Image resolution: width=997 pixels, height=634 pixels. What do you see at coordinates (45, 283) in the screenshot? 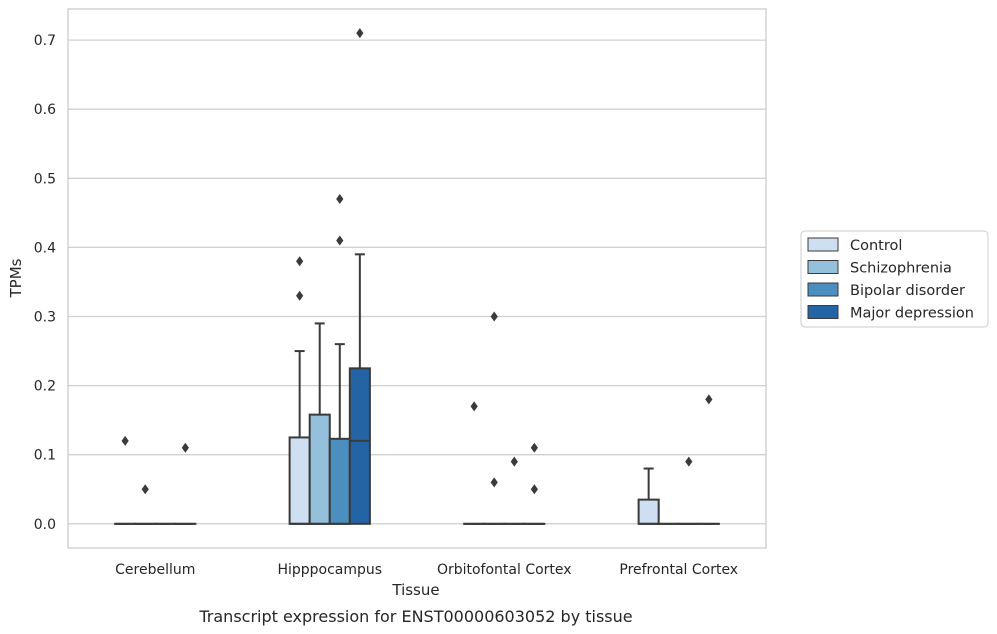
I see `y-axis-ticks: 0.0 0.1 0.2 0.3 0.4 0.5 0.6 0.7` at bounding box center [45, 283].